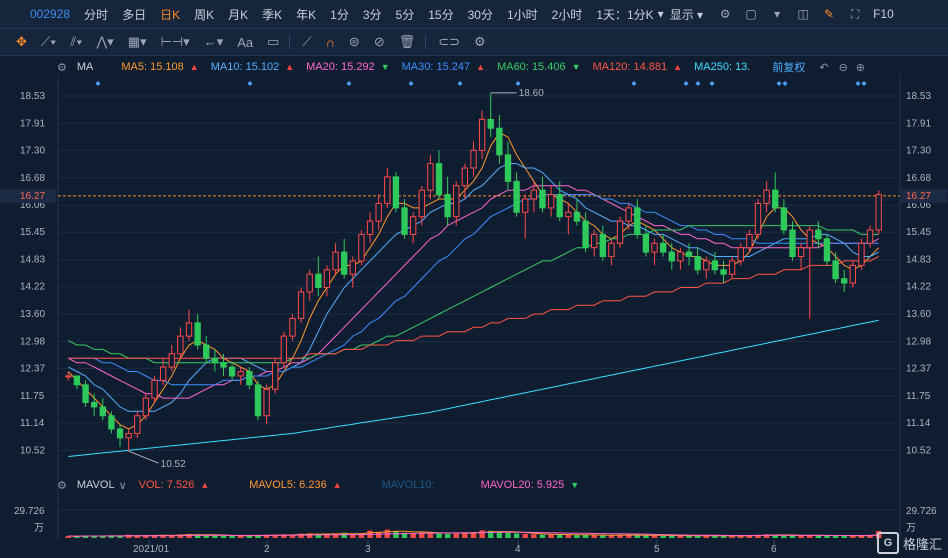 The height and width of the screenshot is (558, 948). What do you see at coordinates (922, 544) in the screenshot?
I see `logo-text: 格隆汇` at bounding box center [922, 544].